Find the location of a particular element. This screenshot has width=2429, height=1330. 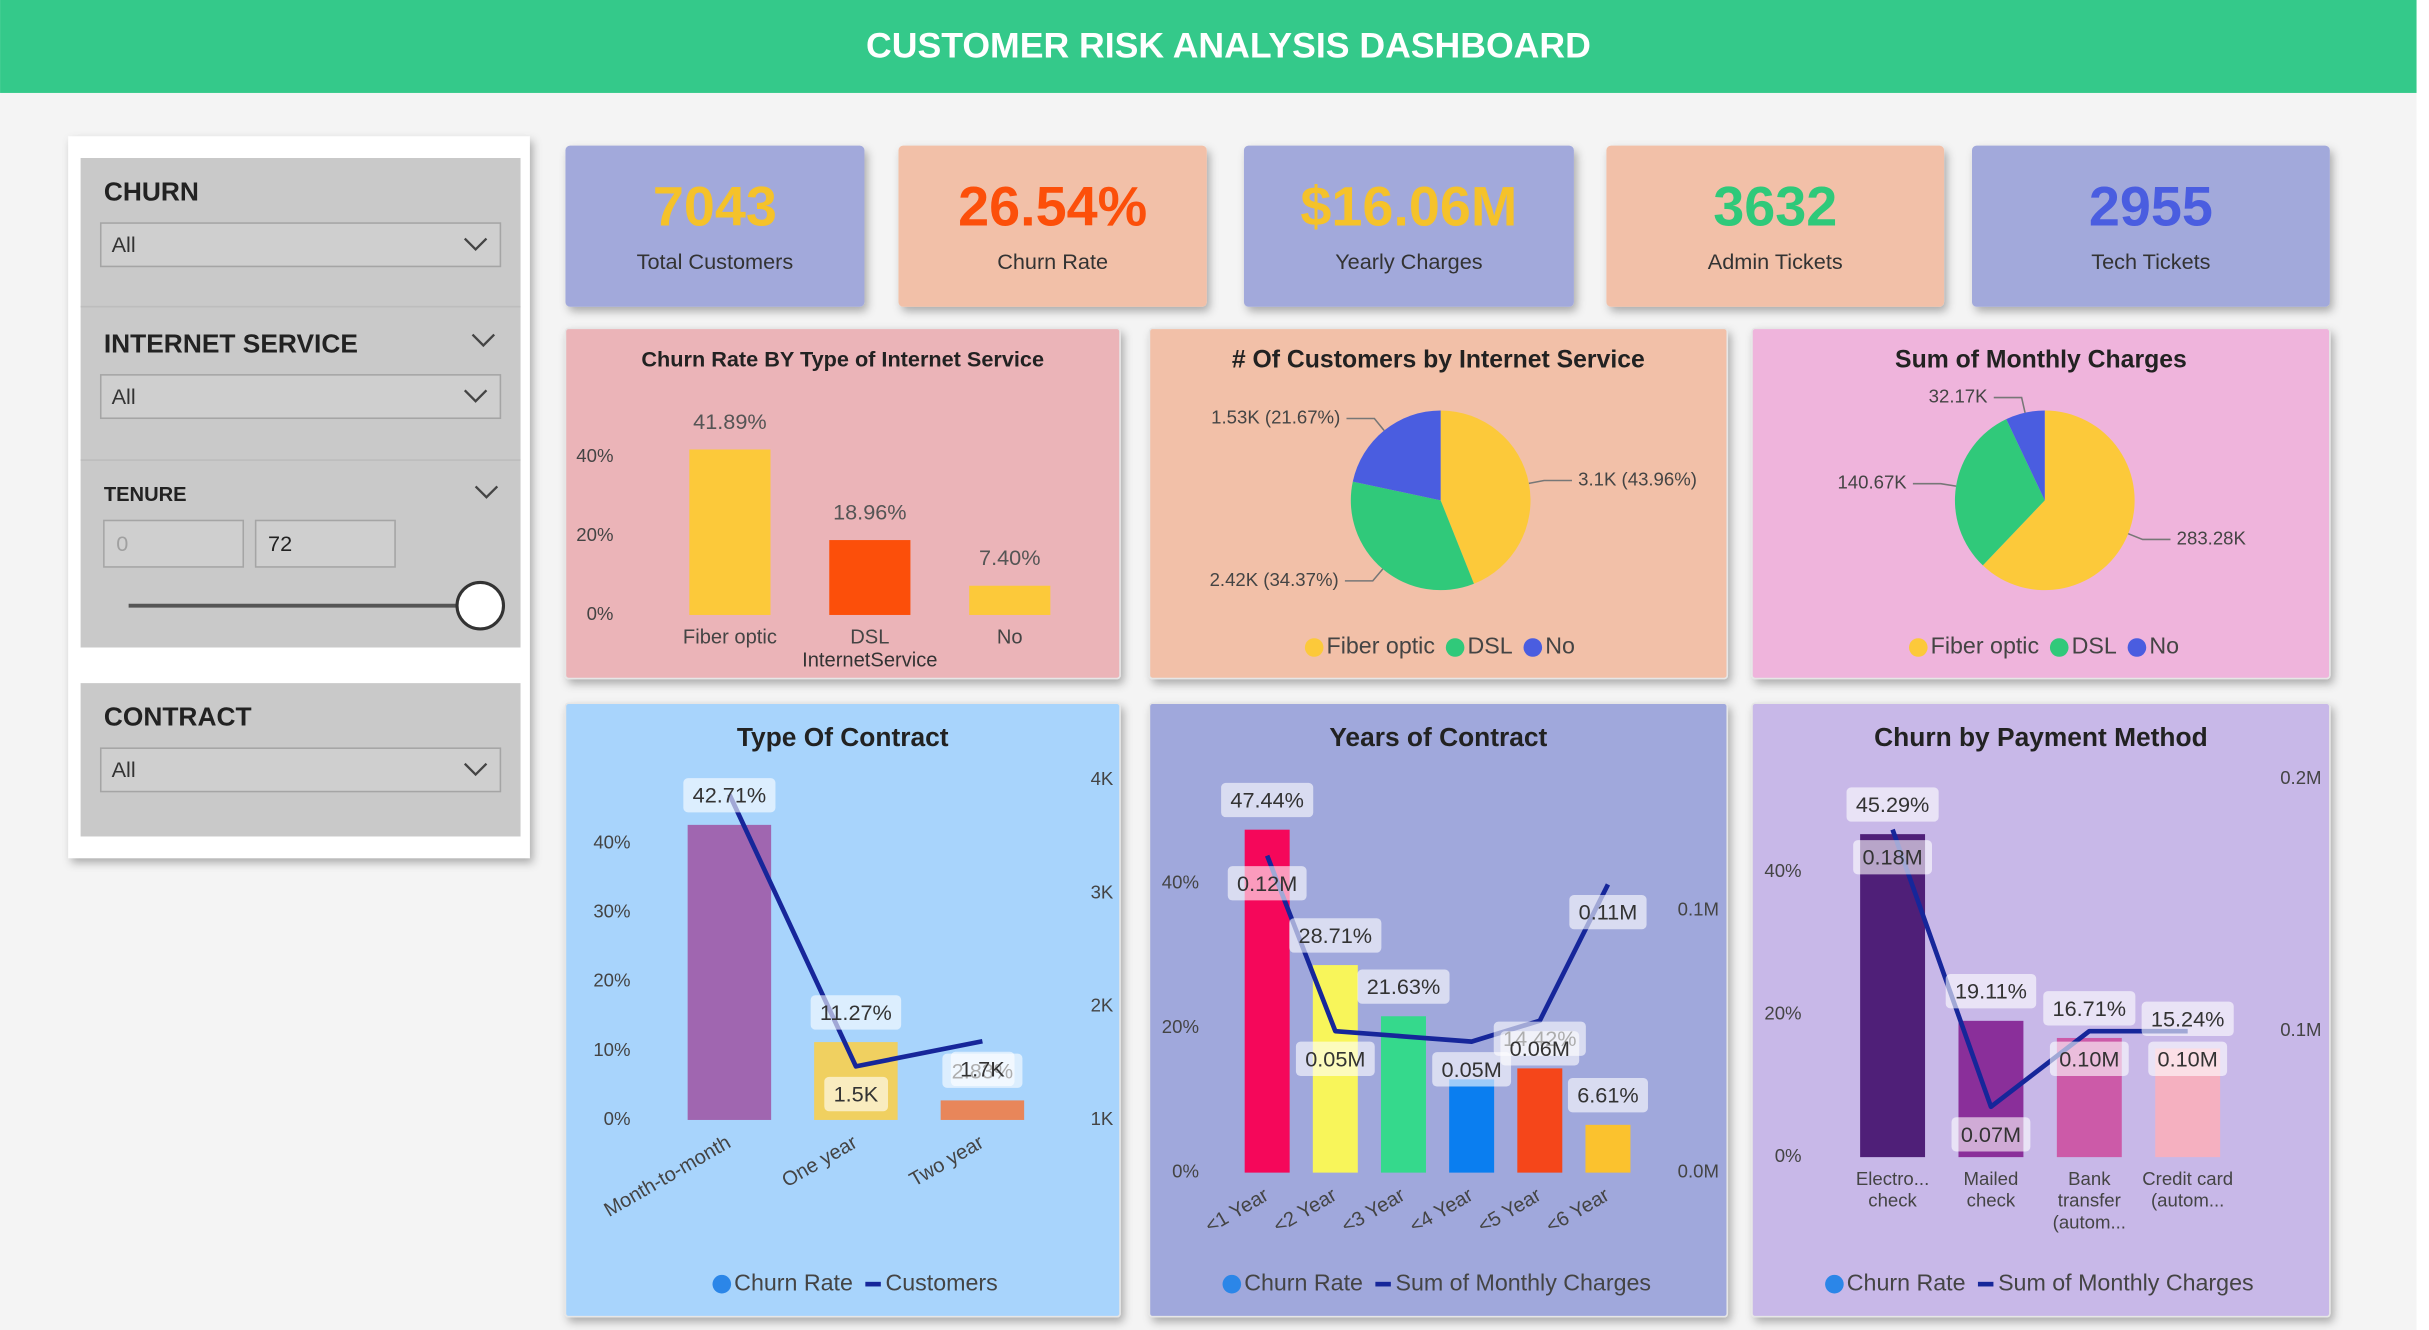

data-label: 6.61% is located at coordinates (1607, 1095).